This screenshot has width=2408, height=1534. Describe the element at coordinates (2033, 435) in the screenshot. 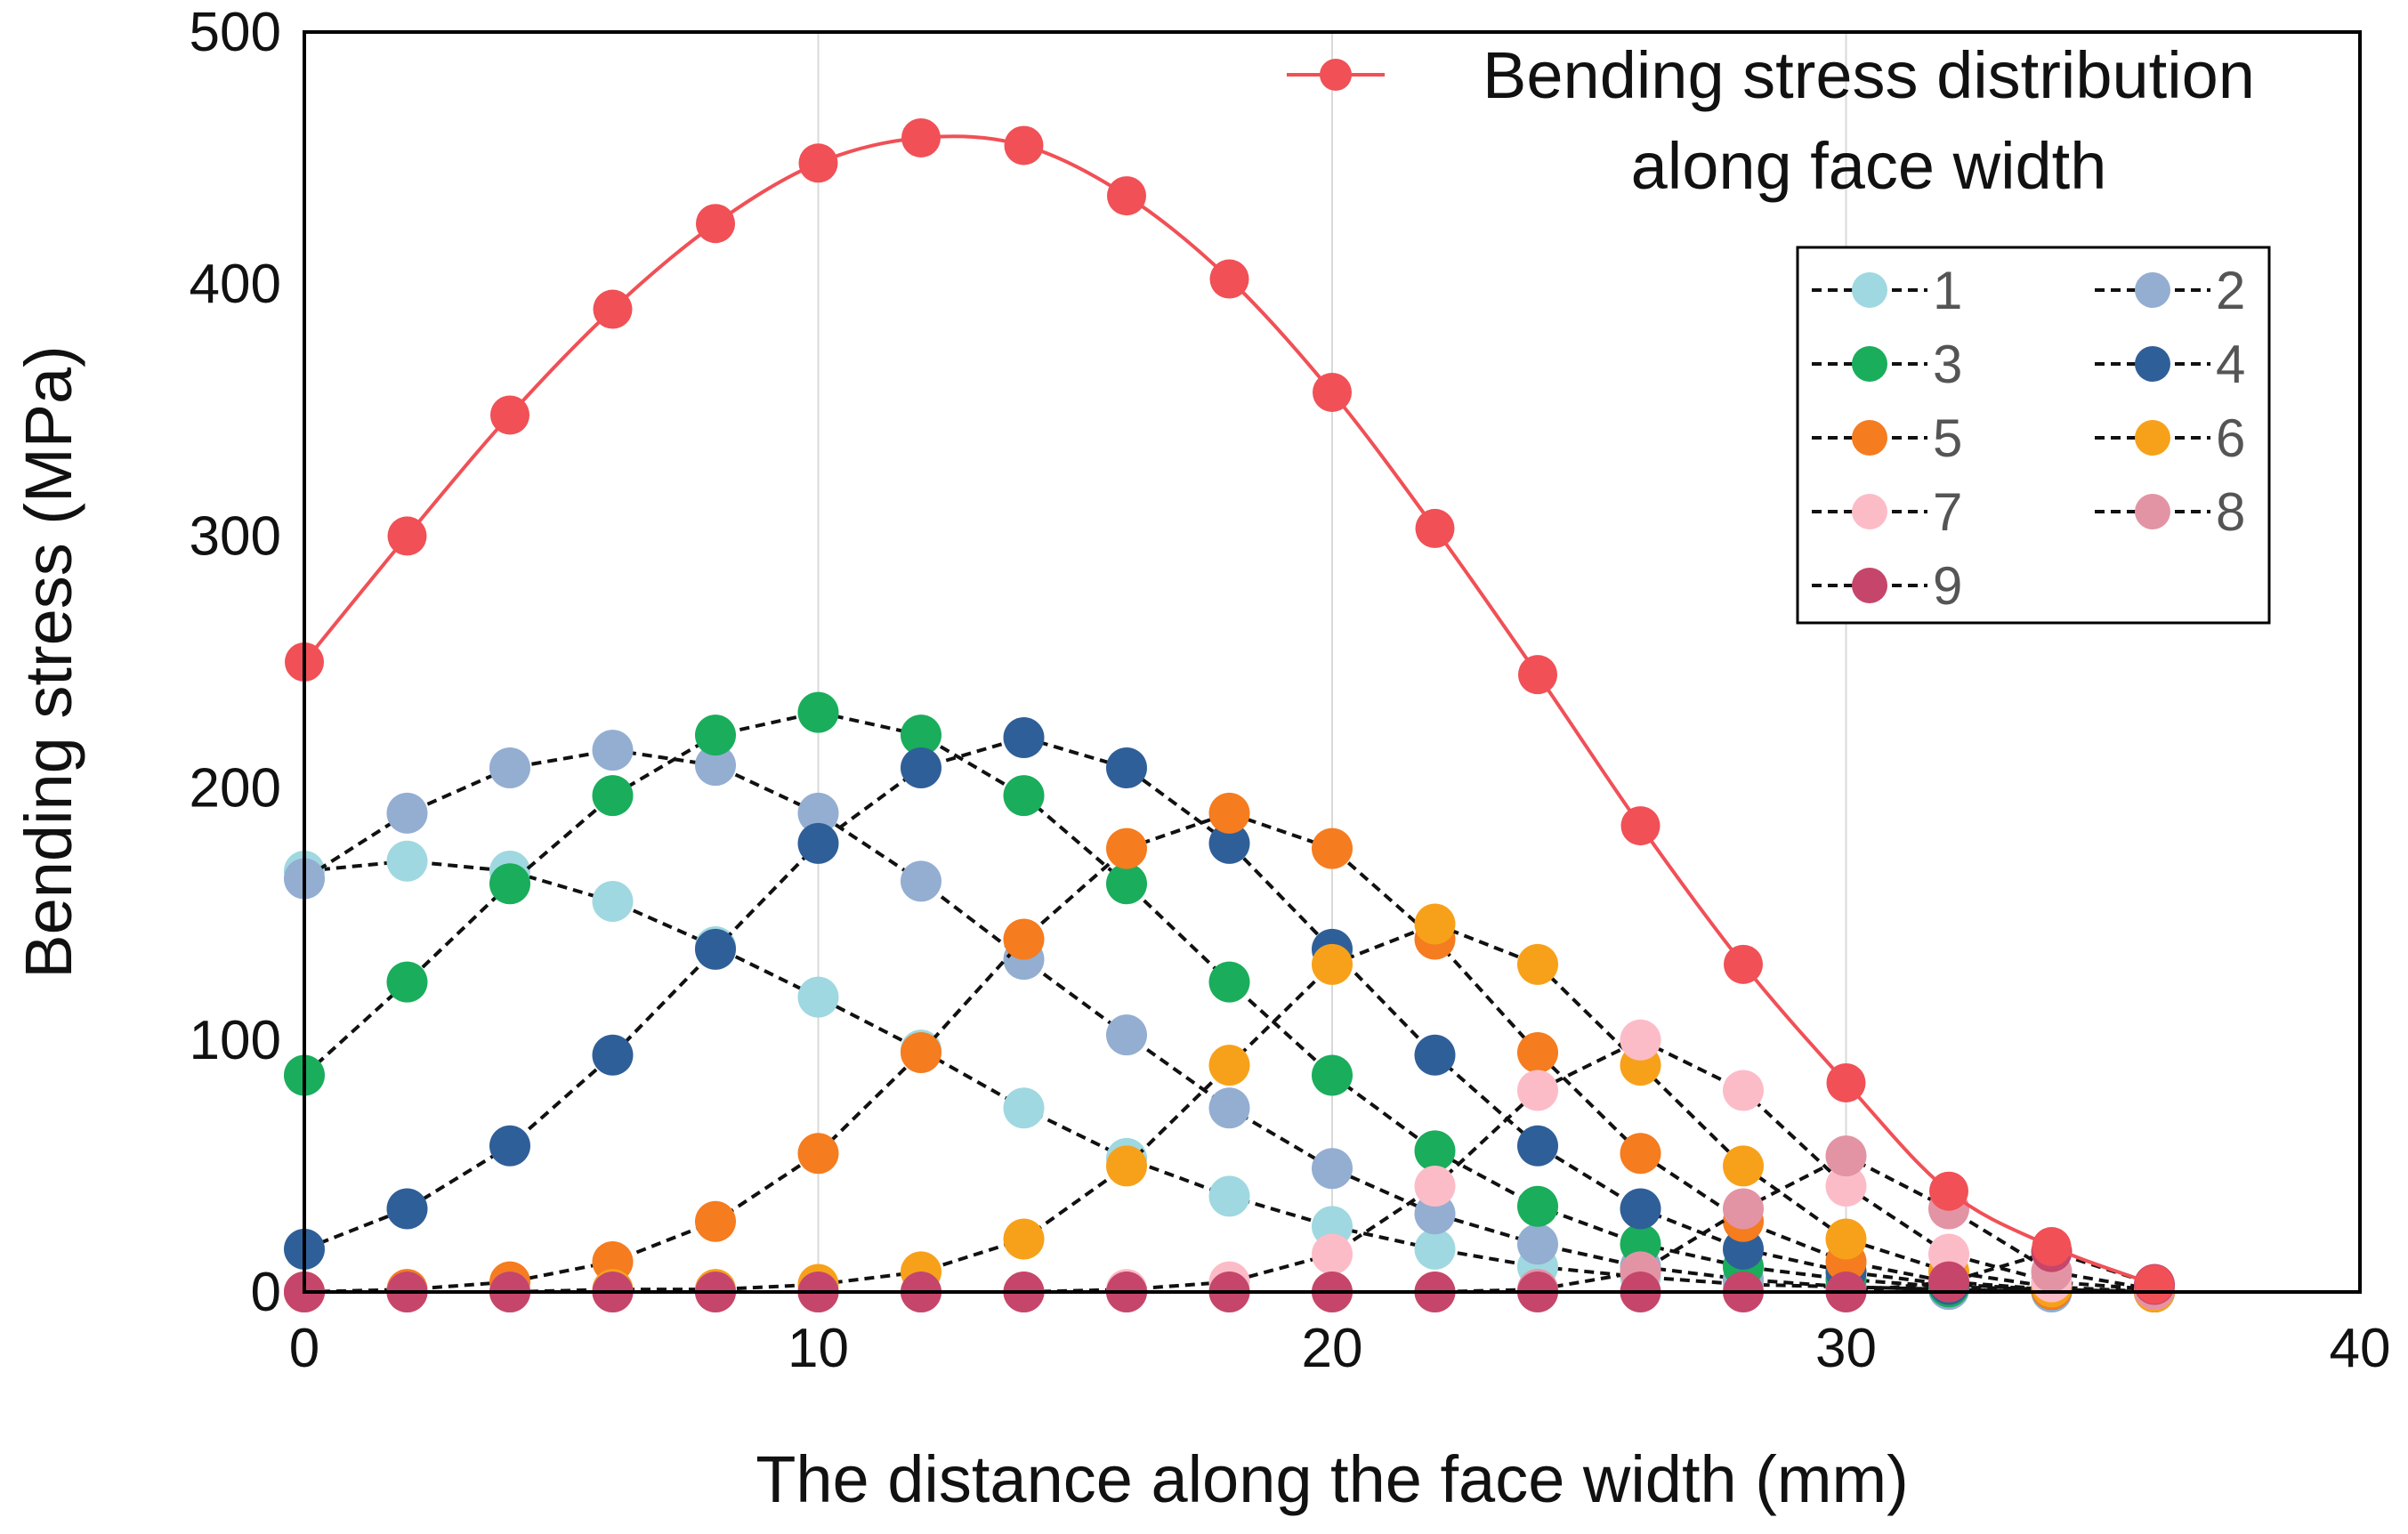

I see `series-legend: 1 2 3 4 5 6 7 8 9` at that location.